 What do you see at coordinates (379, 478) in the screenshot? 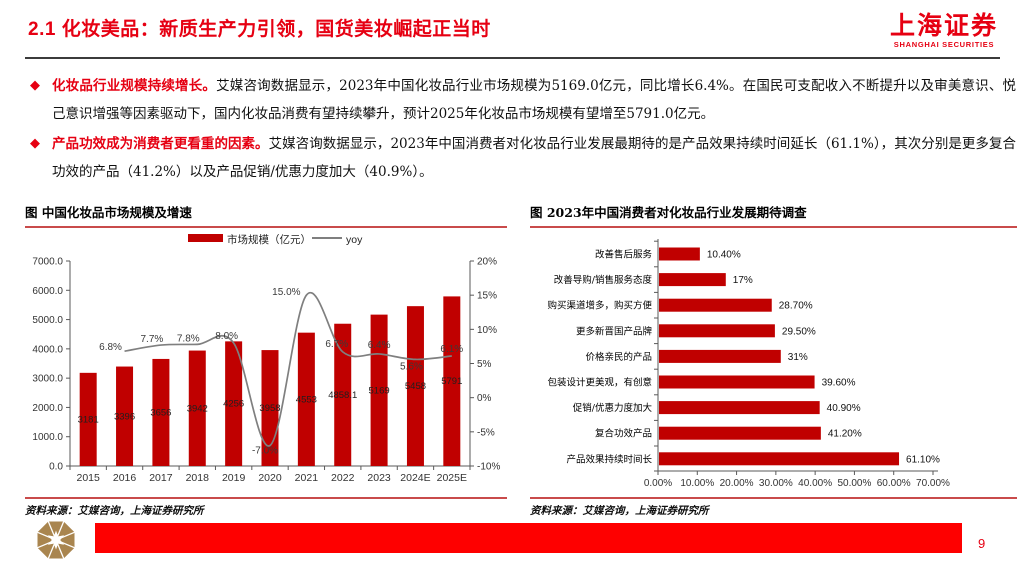
I see `svg-text: 2023` at bounding box center [379, 478].